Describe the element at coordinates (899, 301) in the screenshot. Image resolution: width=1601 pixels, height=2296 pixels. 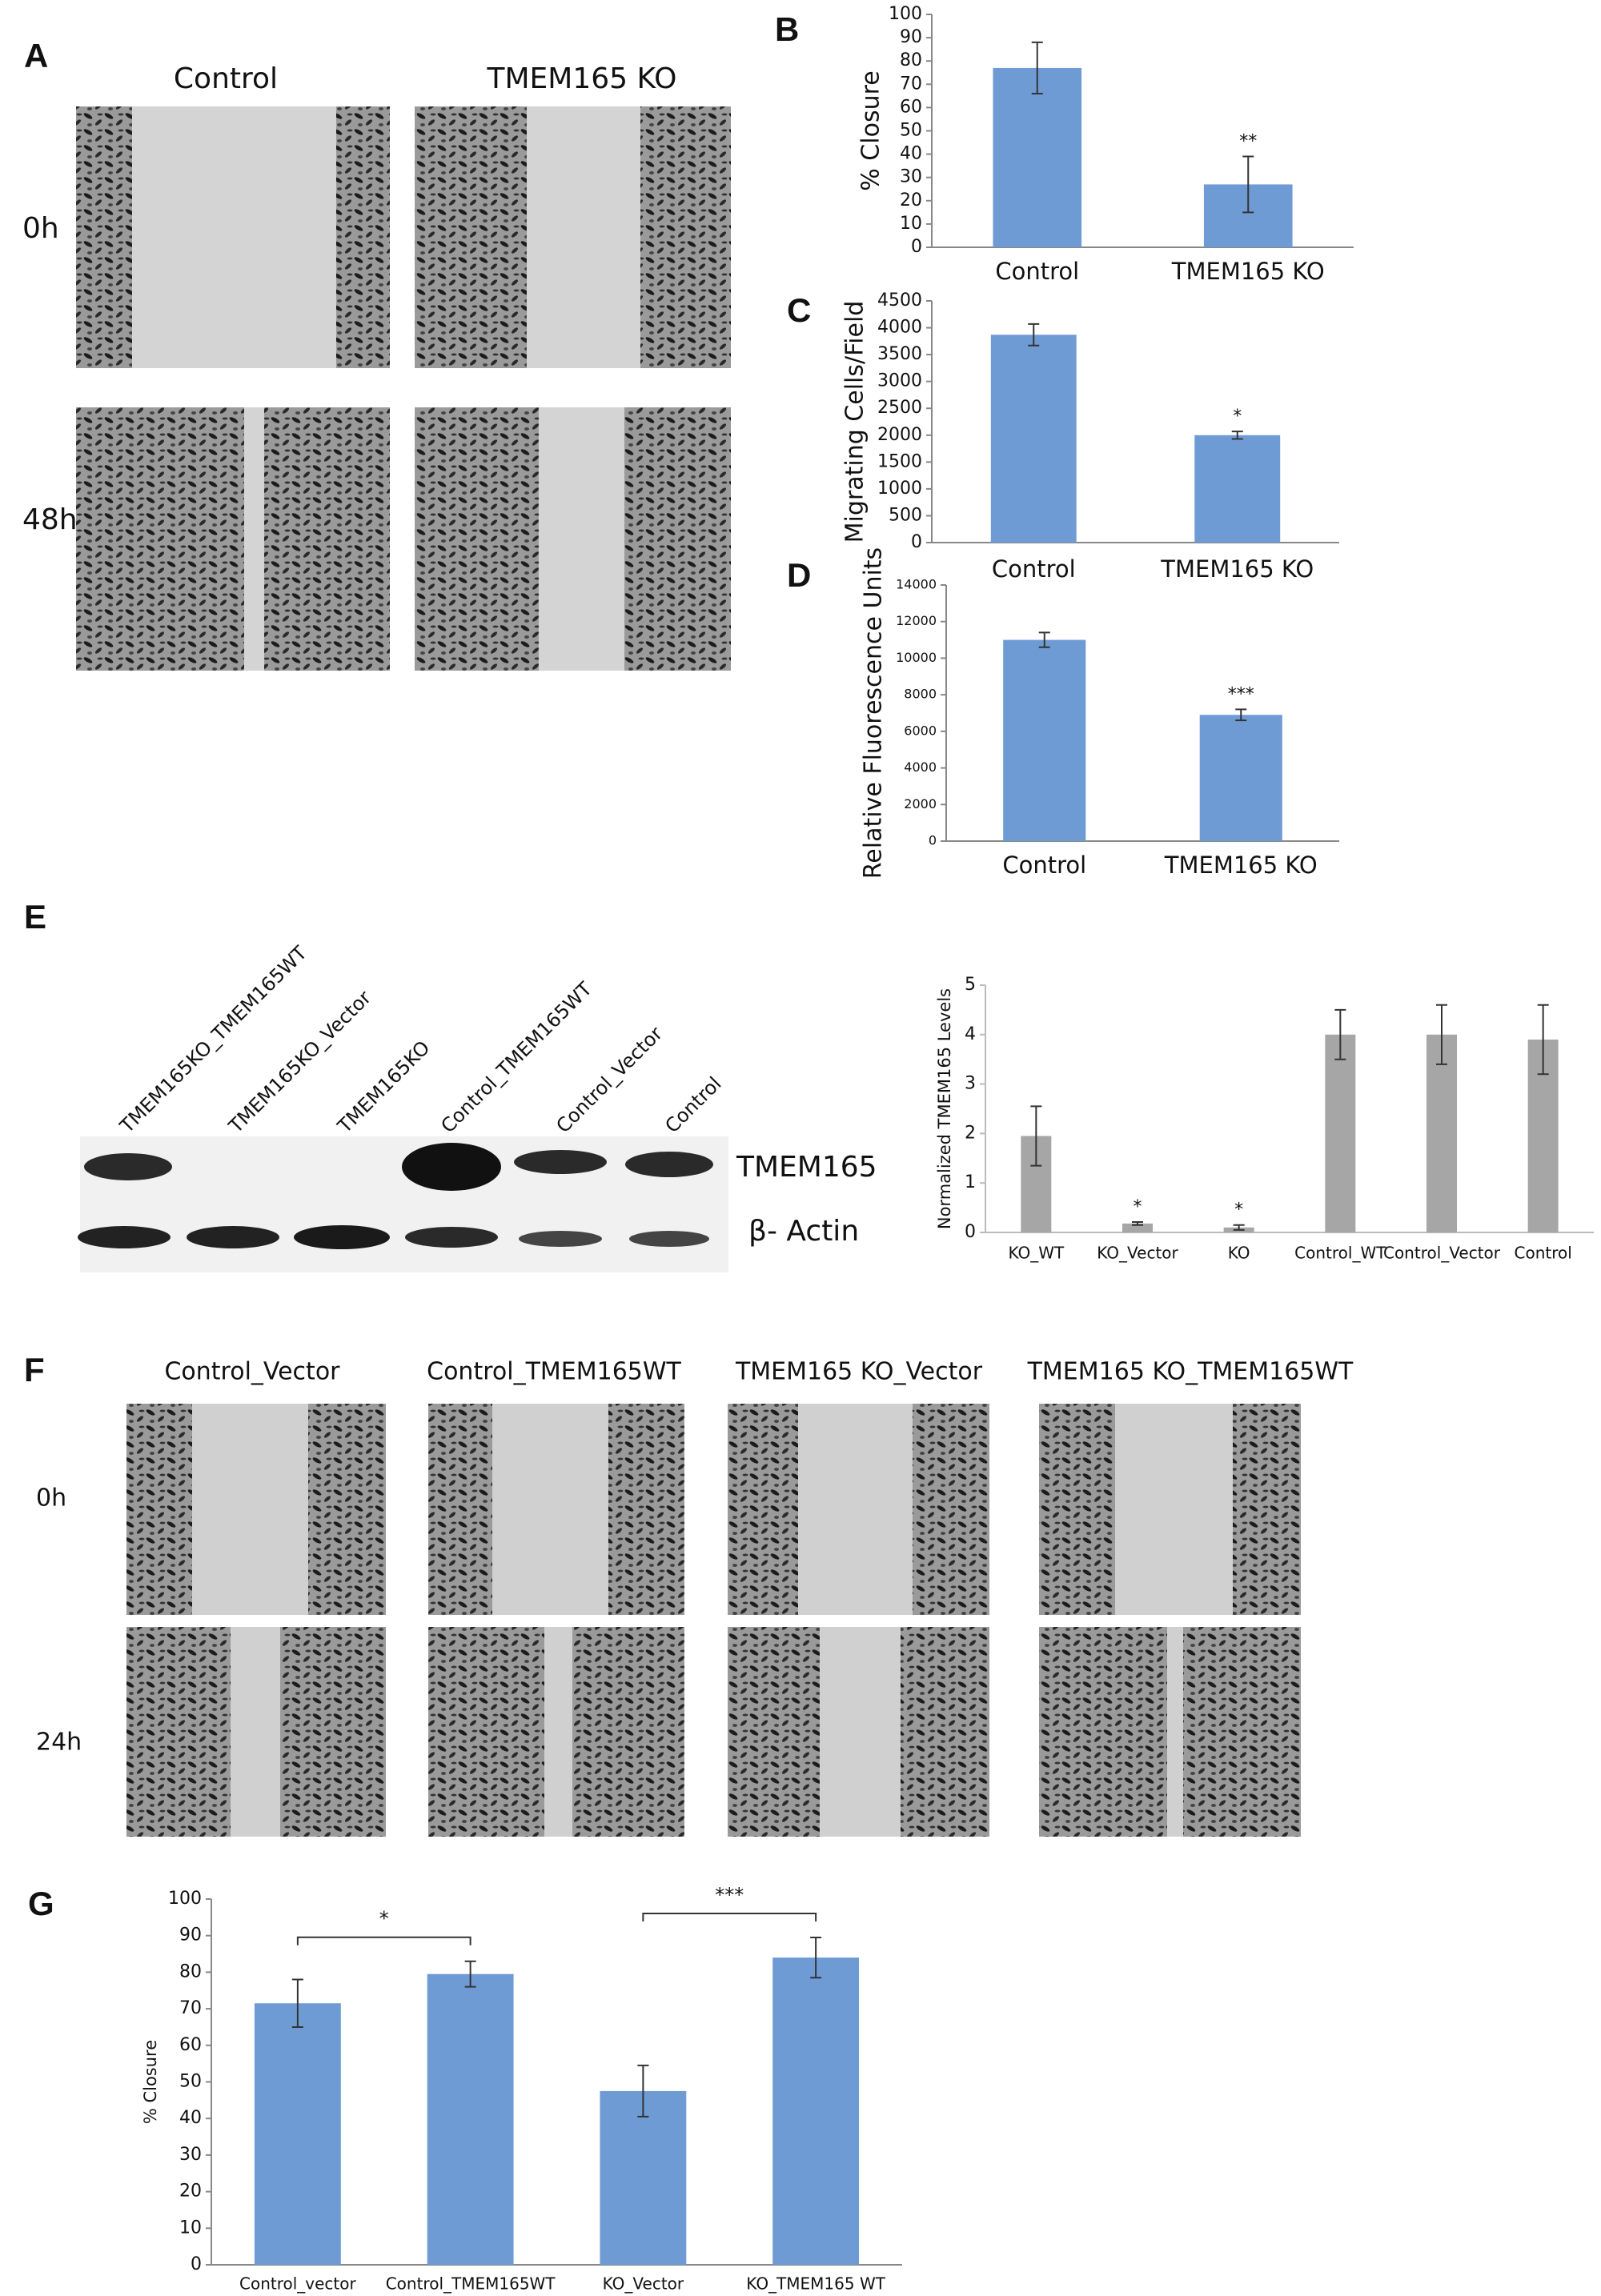
I see `y-tick-label: 4500` at that location.